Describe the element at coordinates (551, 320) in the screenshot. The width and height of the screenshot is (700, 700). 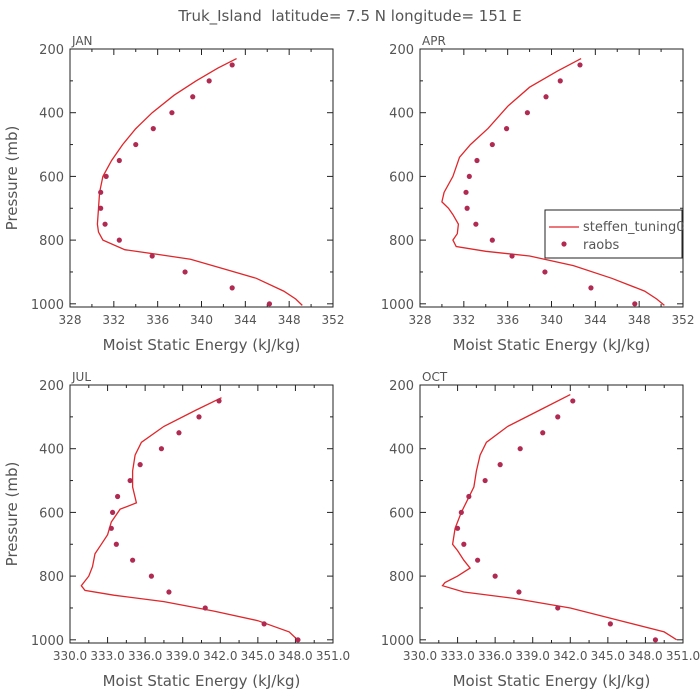
I see `x-tick-label: 340` at that location.